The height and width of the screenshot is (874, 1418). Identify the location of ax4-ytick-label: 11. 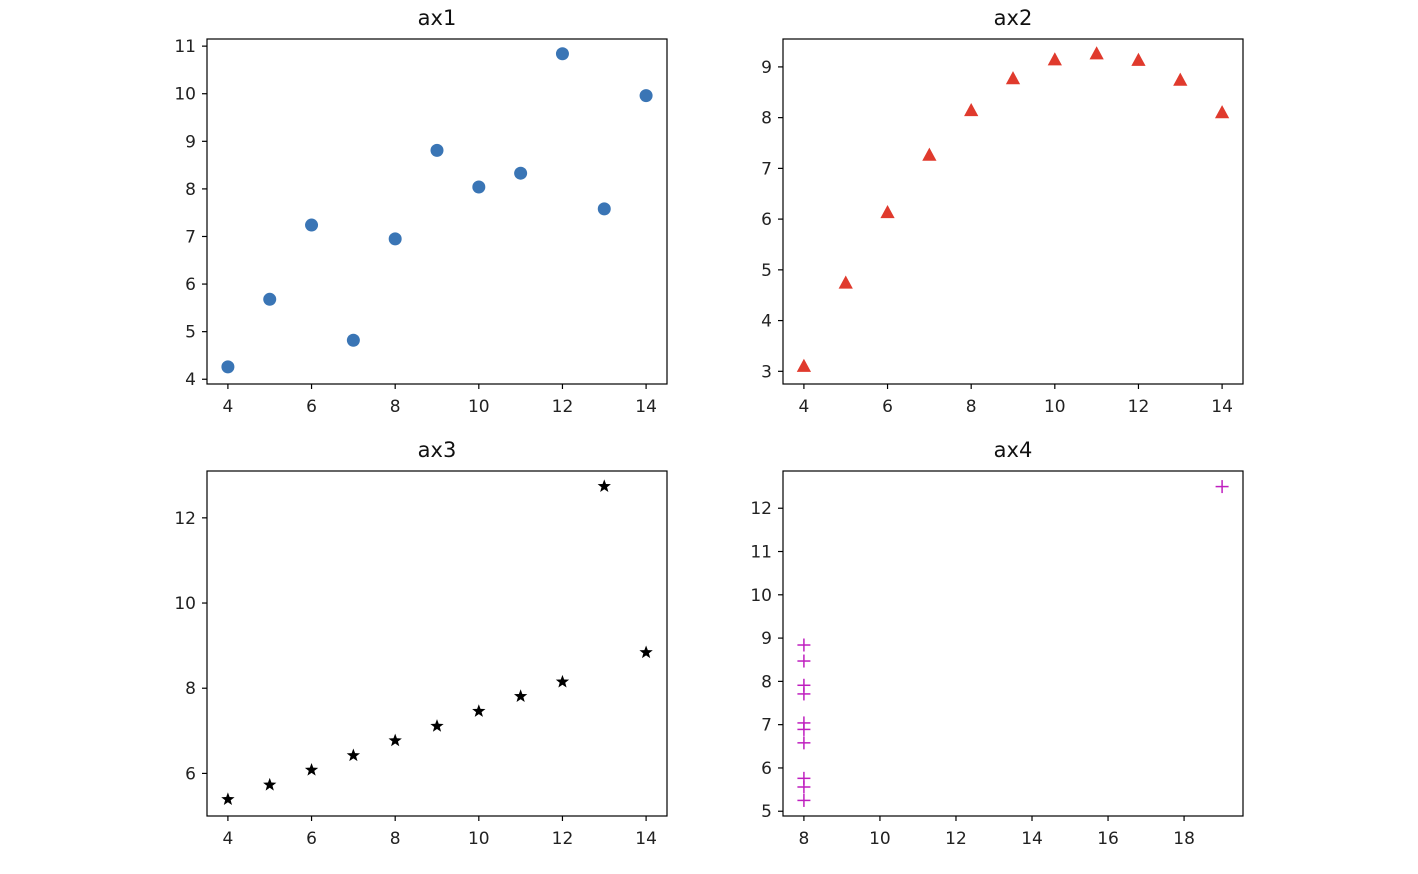
(761, 553).